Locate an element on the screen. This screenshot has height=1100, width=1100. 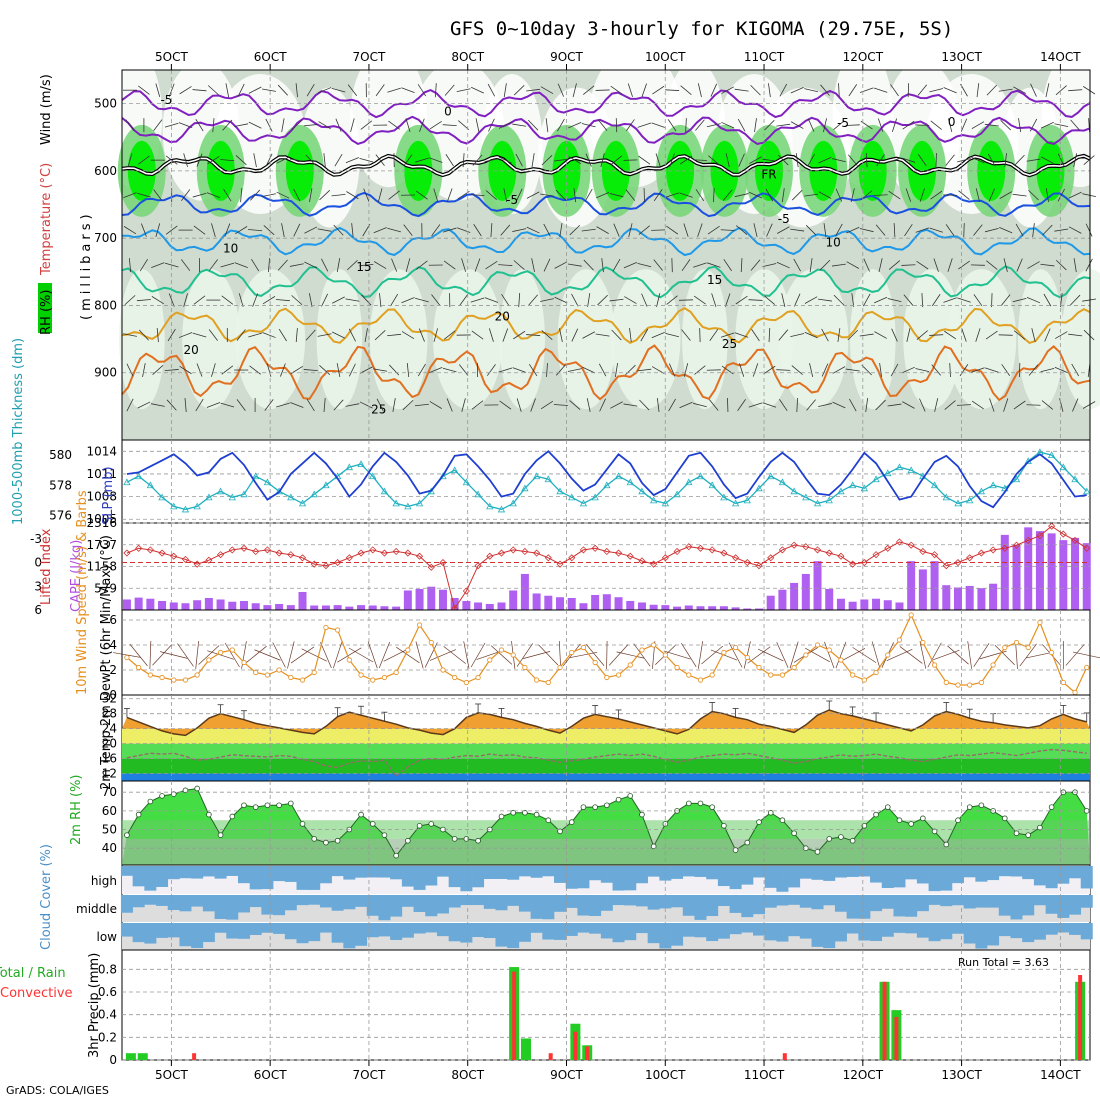
cloud-level-label: middle is located at coordinates (96, 909).